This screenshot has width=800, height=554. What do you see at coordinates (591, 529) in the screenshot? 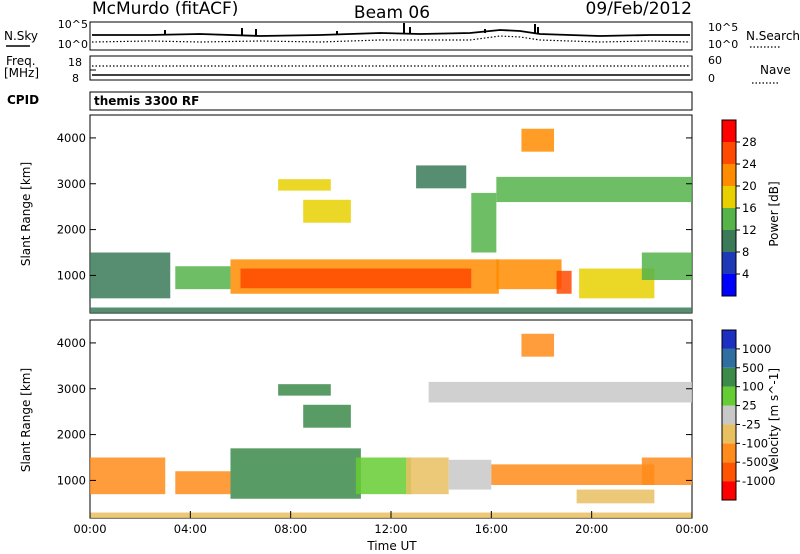
I see `x-tick-label-5: 20:00` at bounding box center [591, 529].